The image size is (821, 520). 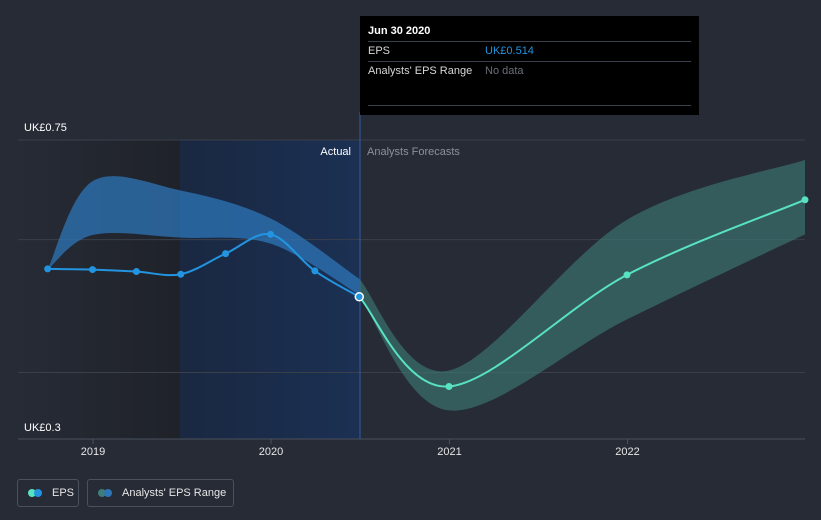 What do you see at coordinates (420, 71) in the screenshot?
I see `tooltip-range-label: Analysts' EPS Range` at bounding box center [420, 71].